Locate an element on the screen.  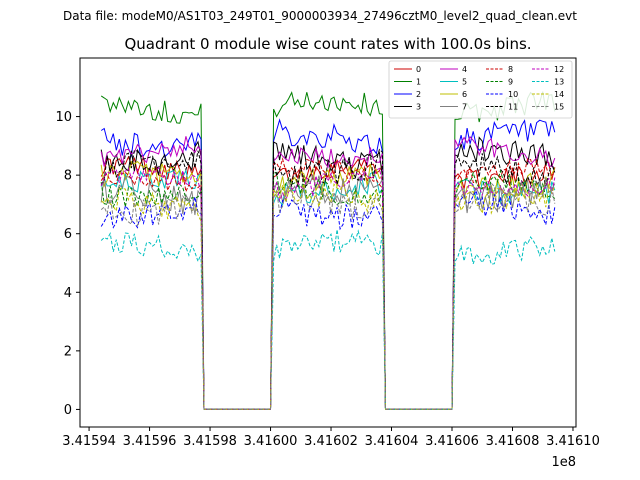
legend-label-2: 2 is located at coordinates (418, 94).